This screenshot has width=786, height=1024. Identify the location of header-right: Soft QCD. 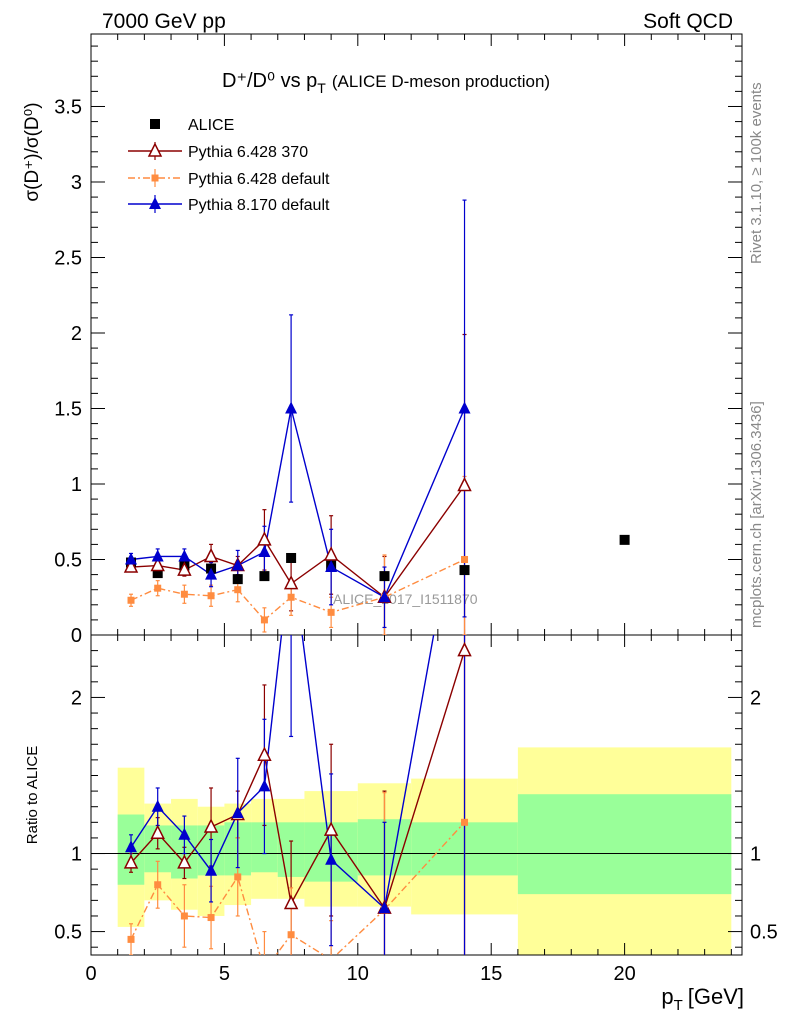
(688, 21).